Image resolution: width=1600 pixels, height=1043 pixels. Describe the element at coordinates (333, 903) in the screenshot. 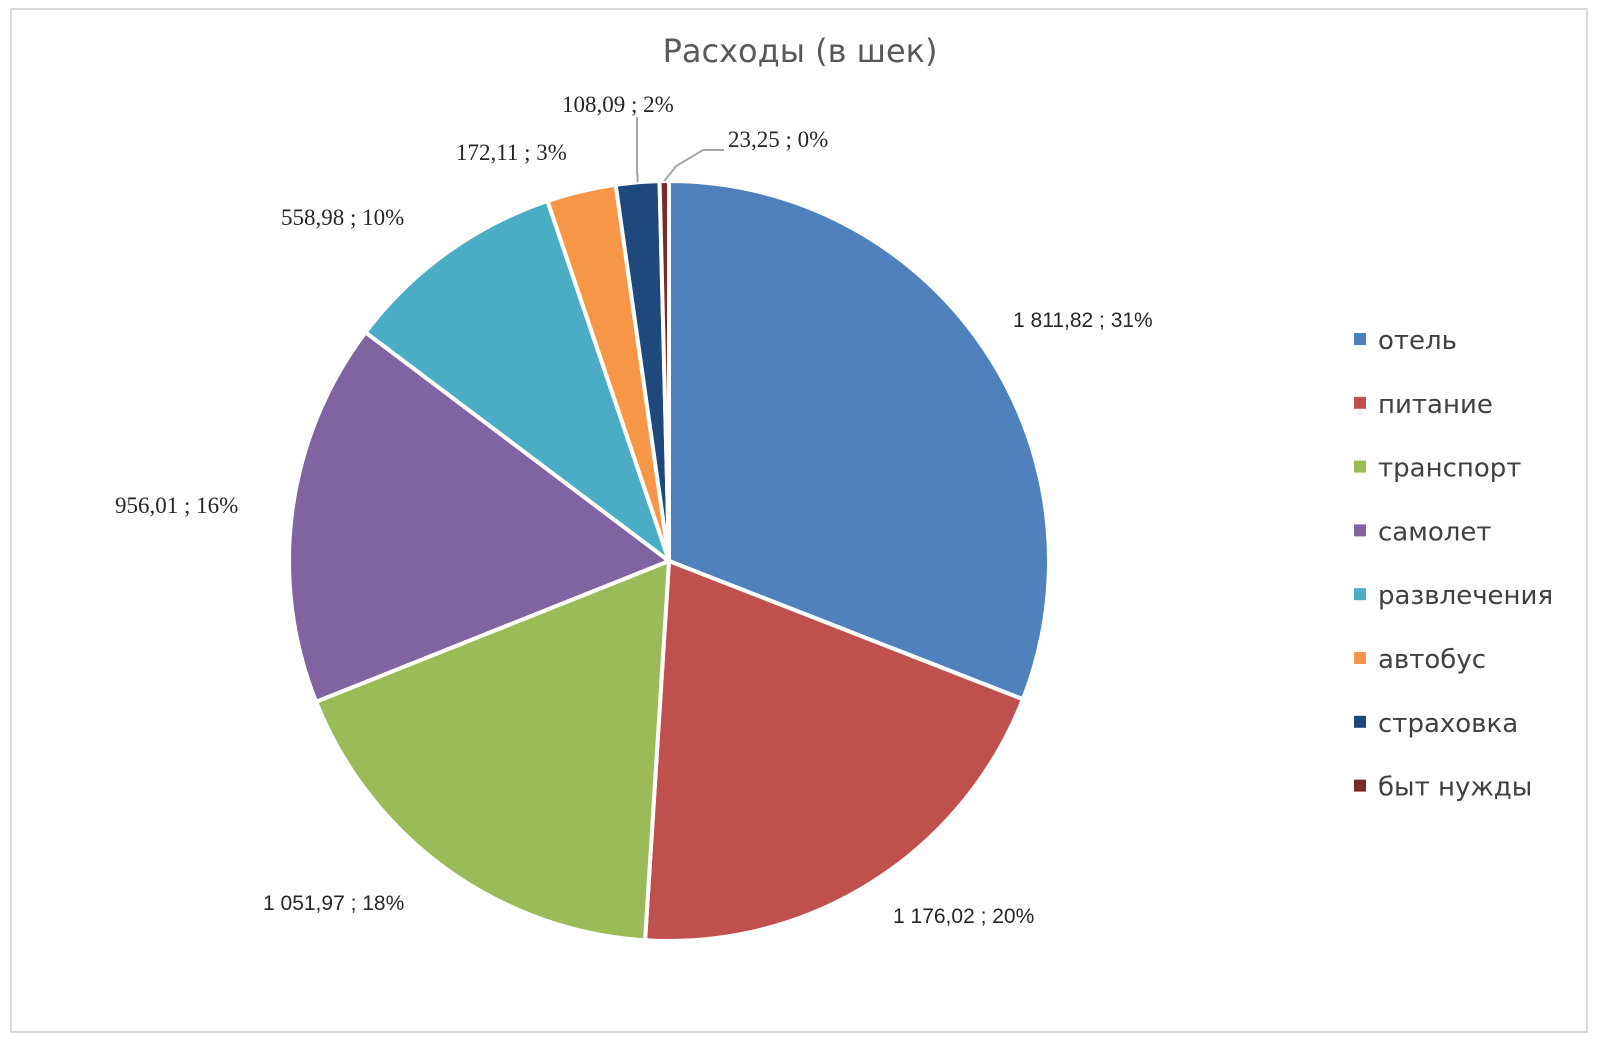

I see `data-label-3: 1 051,97 ; 18%` at that location.